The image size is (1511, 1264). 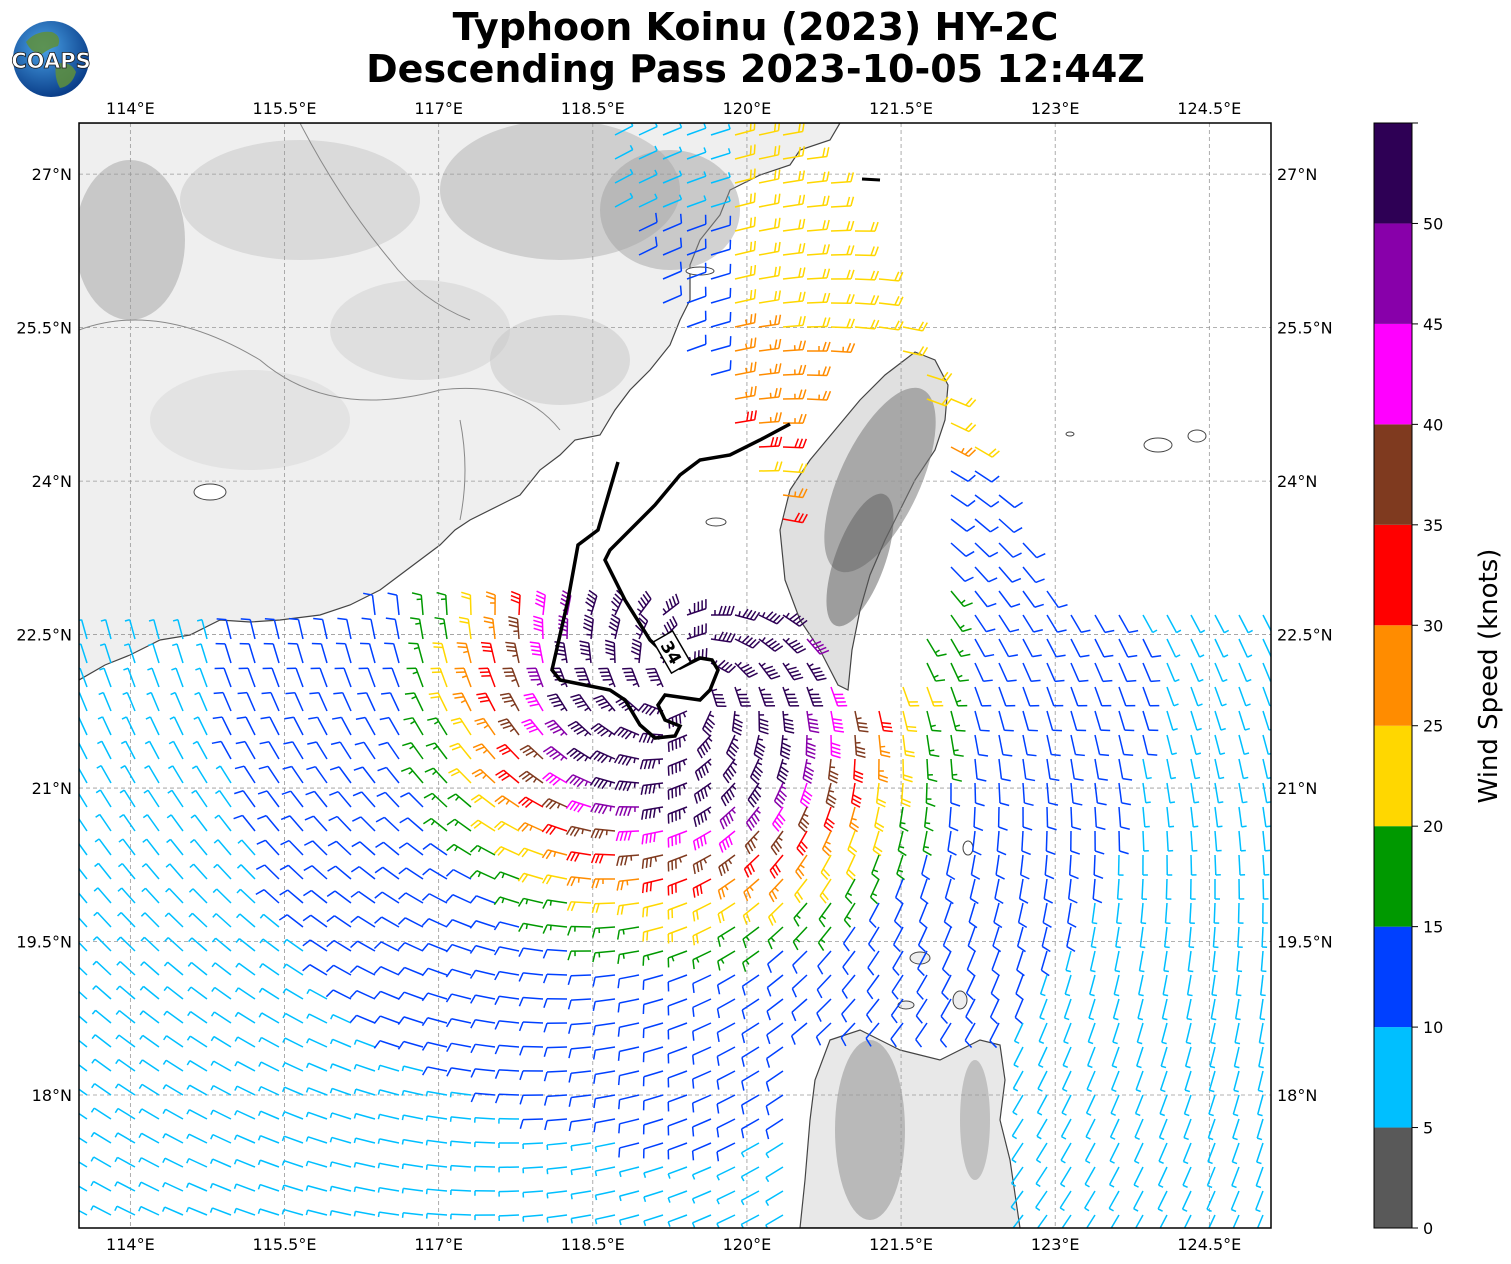 I want to click on lat-tick-left: 27°N, so click(x=52, y=174).